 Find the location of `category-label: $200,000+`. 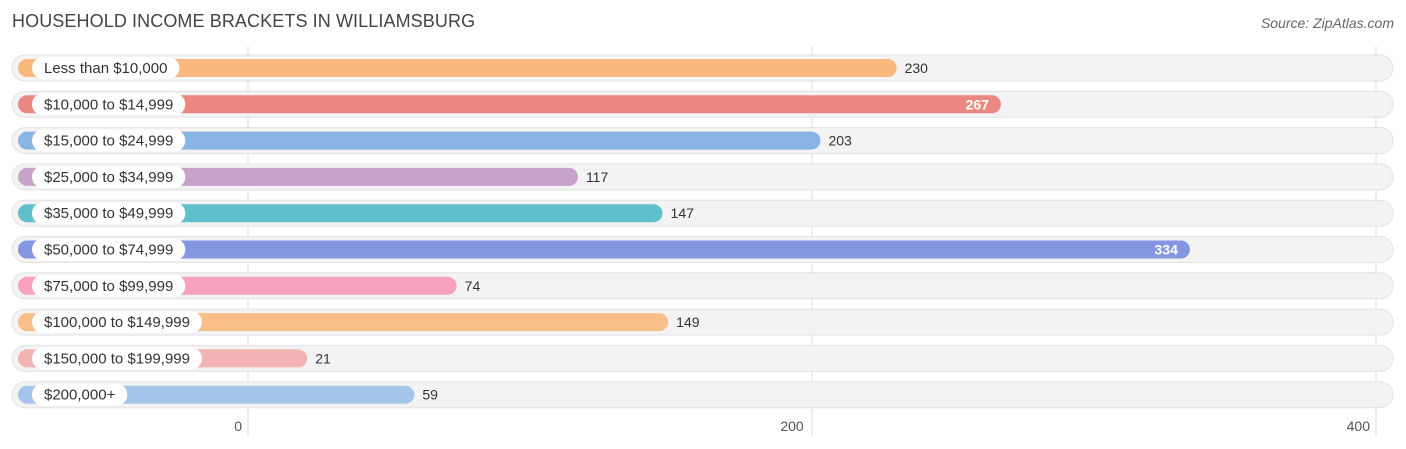

category-label: $200,000+ is located at coordinates (80, 395).